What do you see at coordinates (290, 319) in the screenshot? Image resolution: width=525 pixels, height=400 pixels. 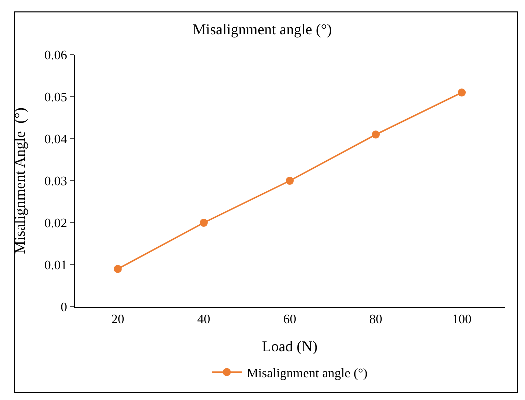 I see `x-tick-label: 60` at bounding box center [290, 319].